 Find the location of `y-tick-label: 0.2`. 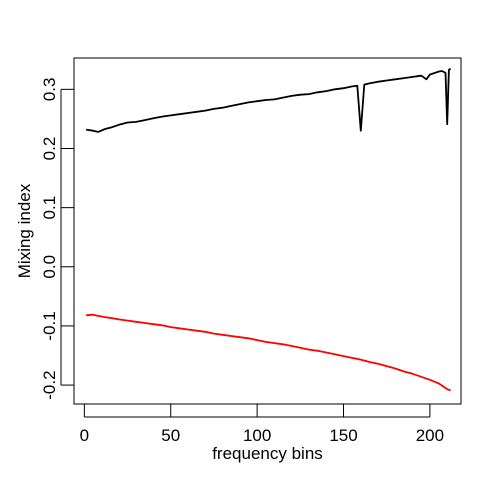

y-tick-label: 0.2 is located at coordinates (49, 149).